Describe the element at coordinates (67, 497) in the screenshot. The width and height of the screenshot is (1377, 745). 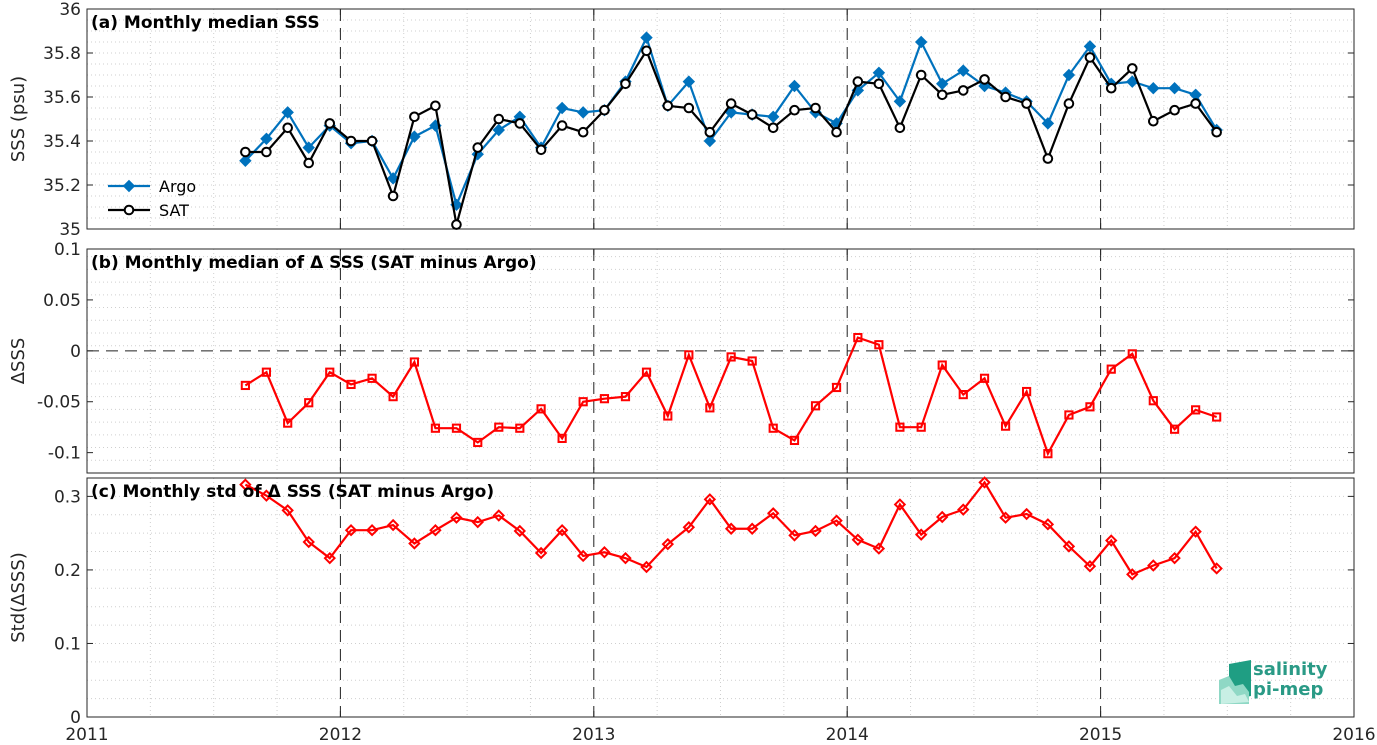
I see `y-tick-label: 0.3` at that location.